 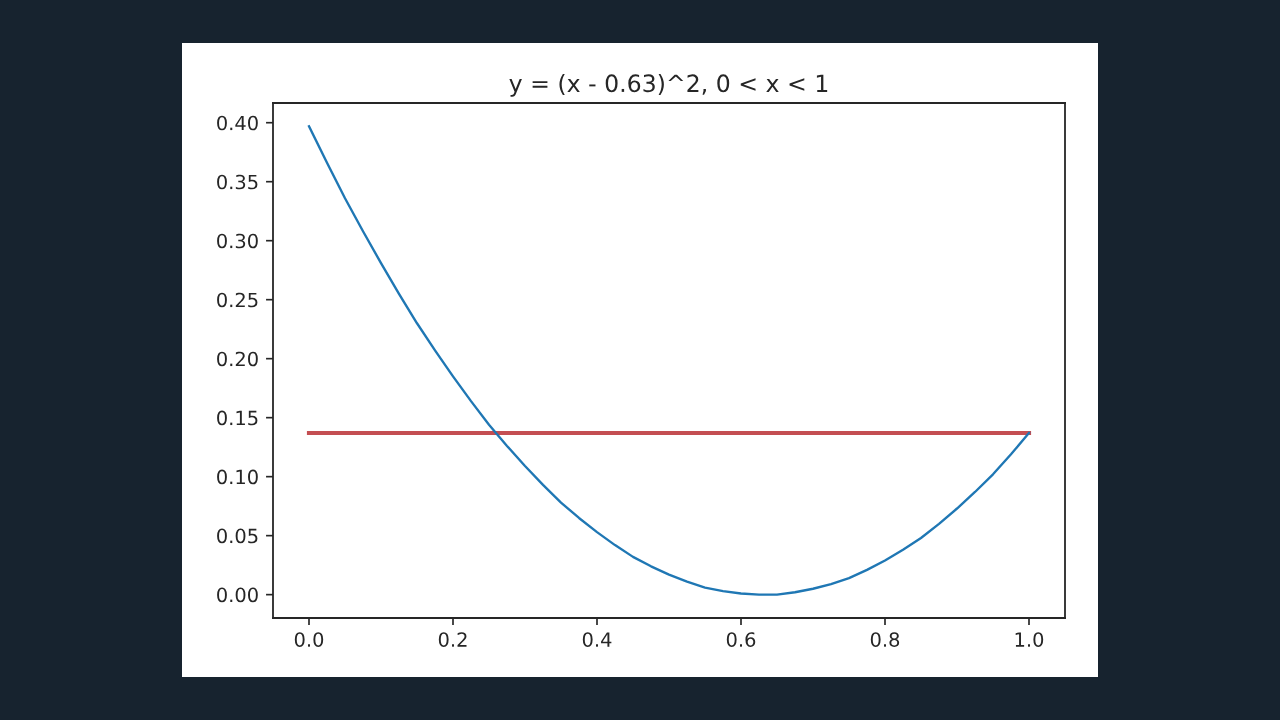 I want to click on x-tick-label: 0.0, so click(x=309, y=639).